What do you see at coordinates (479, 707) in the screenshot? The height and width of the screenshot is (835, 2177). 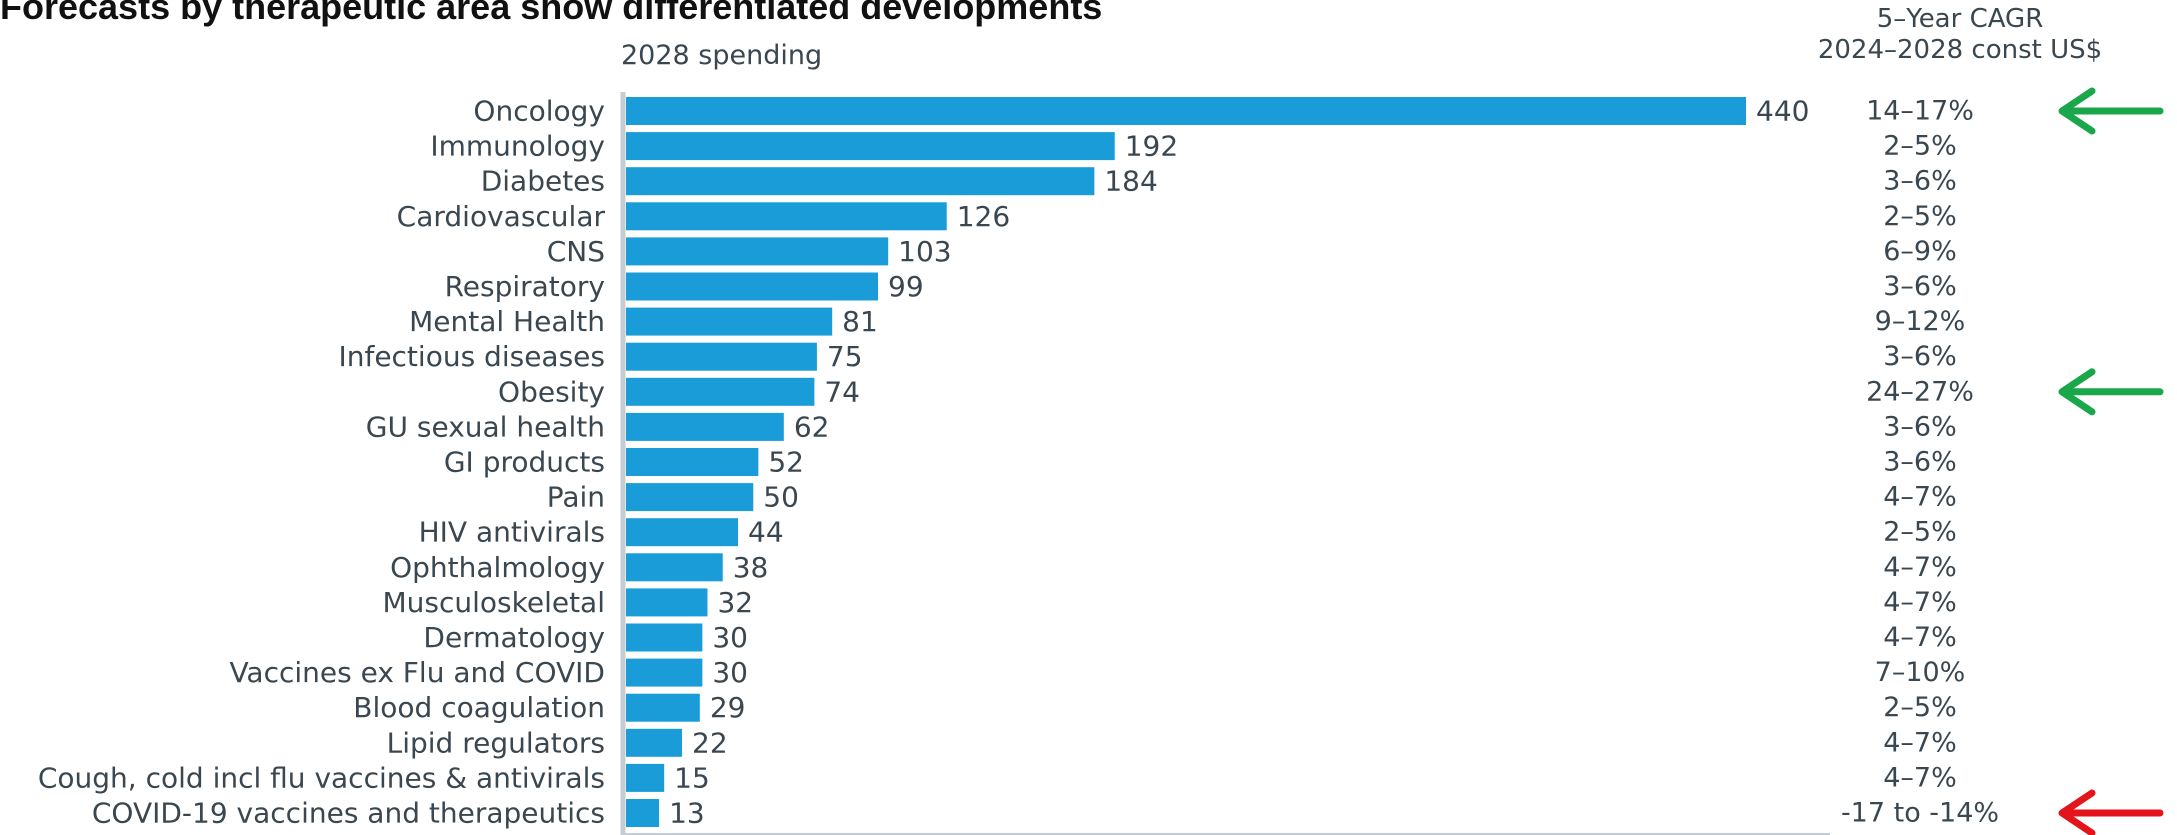 I see `category-label: Blood coagulation` at bounding box center [479, 707].